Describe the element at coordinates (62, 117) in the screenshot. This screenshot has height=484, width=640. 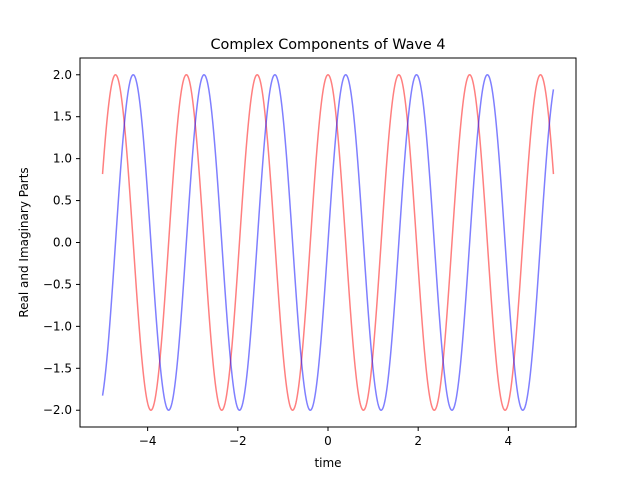
I see `y-tick-label: 1.5` at that location.